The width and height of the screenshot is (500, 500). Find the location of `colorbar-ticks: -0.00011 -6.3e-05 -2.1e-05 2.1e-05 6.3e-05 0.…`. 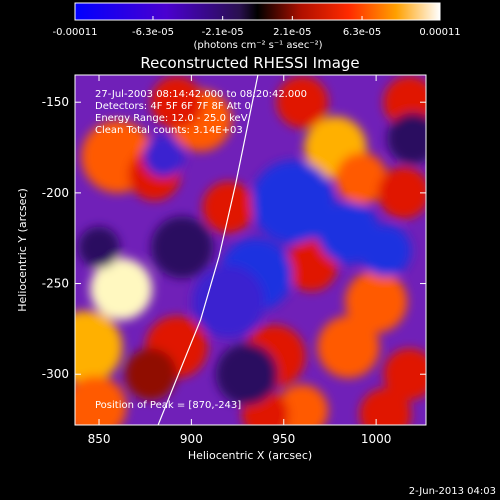

colorbar-ticks: -0.00011 -6.3e-05 -2.1e-05 2.1e-05 6.3e-05 0.… is located at coordinates (257, 27).